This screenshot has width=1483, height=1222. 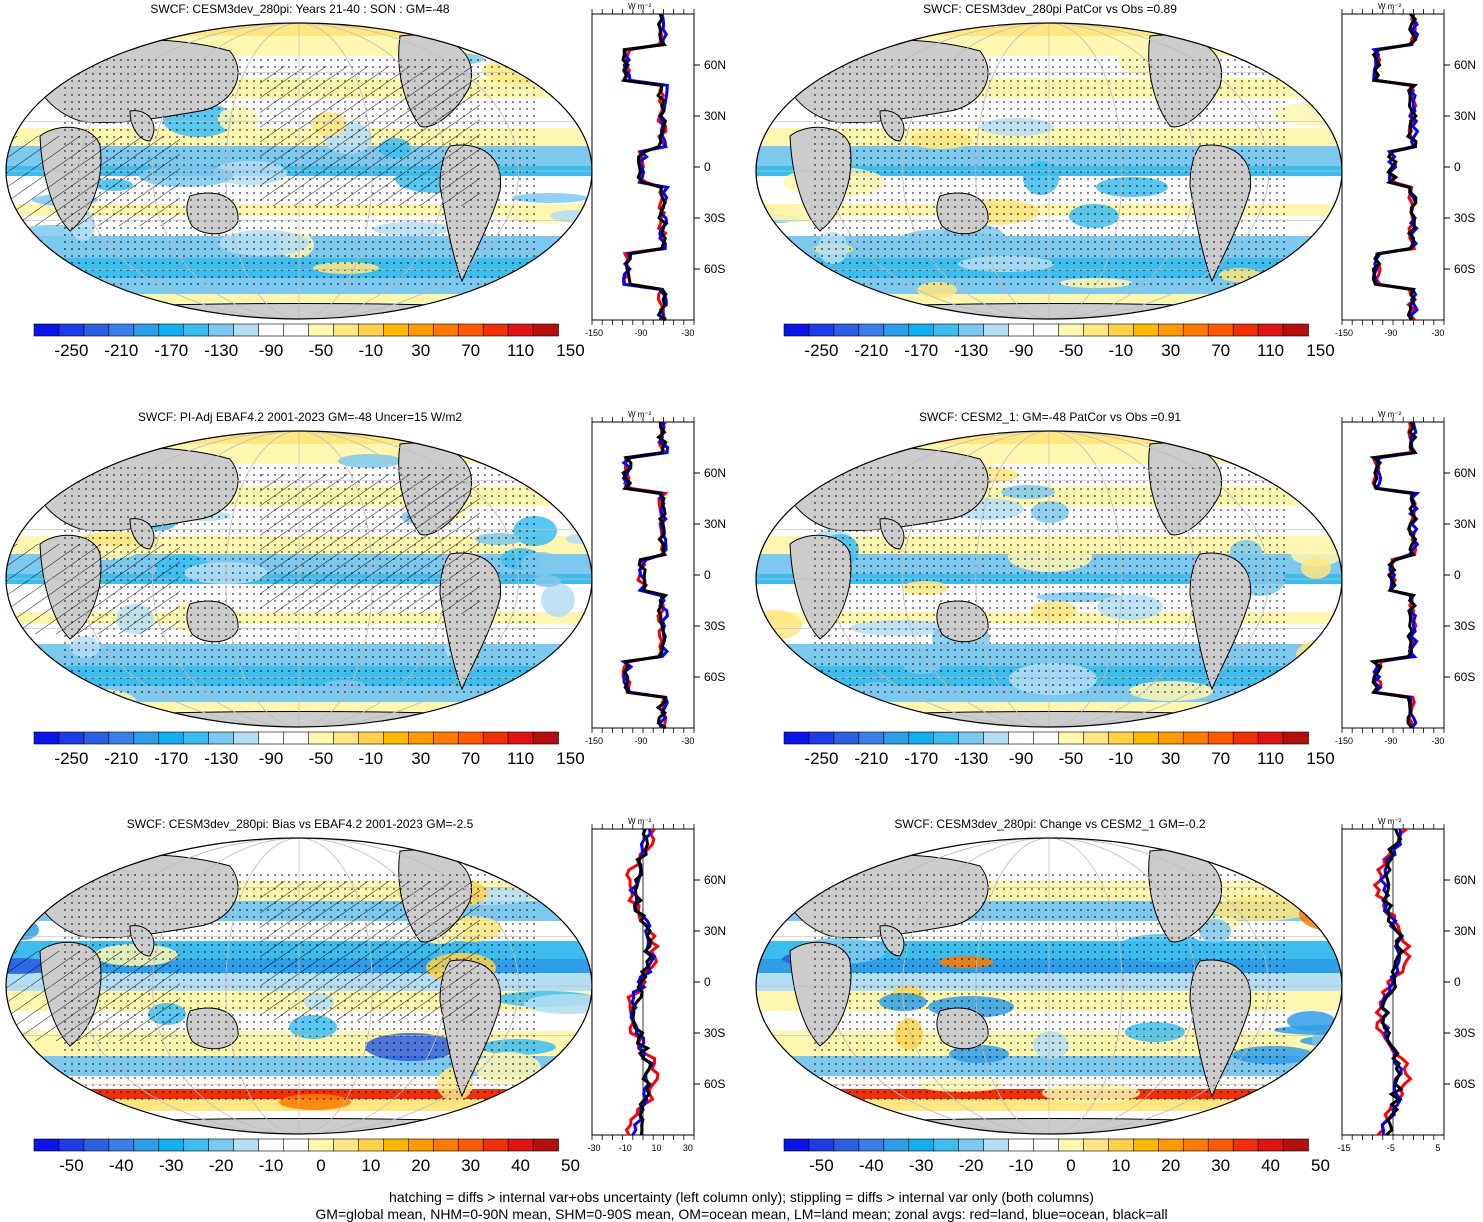 I want to click on zonal-x-tick-label: -15, so click(x=1344, y=1148).